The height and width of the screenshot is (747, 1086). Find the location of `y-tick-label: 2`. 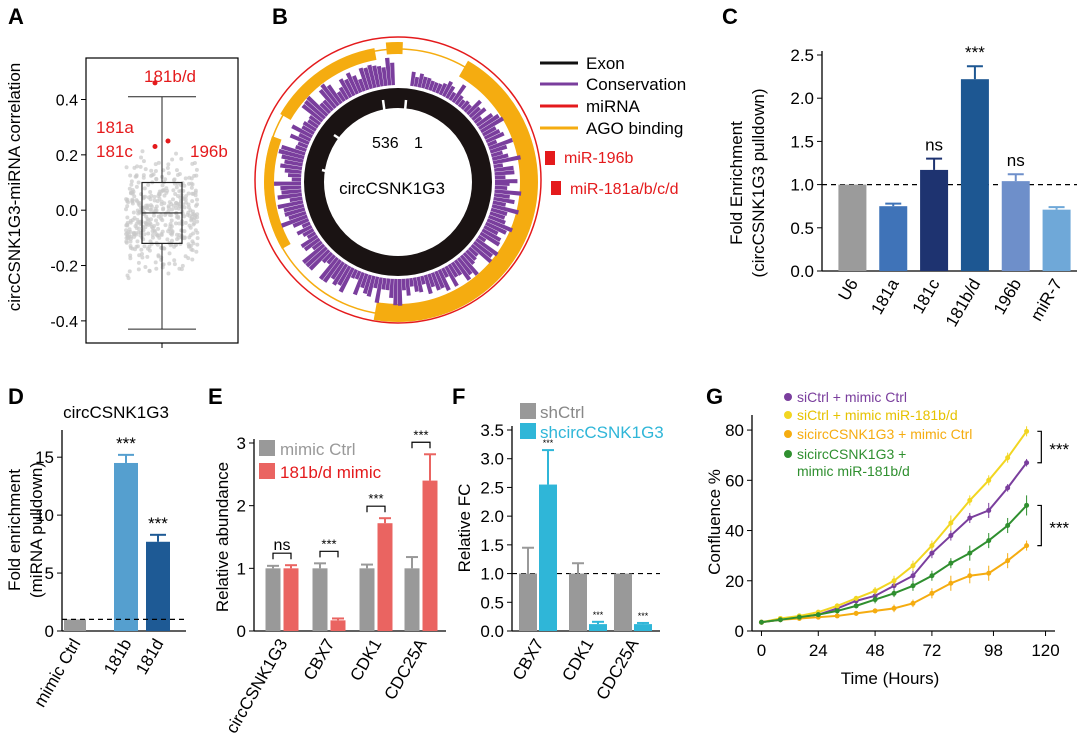

y-tick-label: 2 is located at coordinates (241, 506).